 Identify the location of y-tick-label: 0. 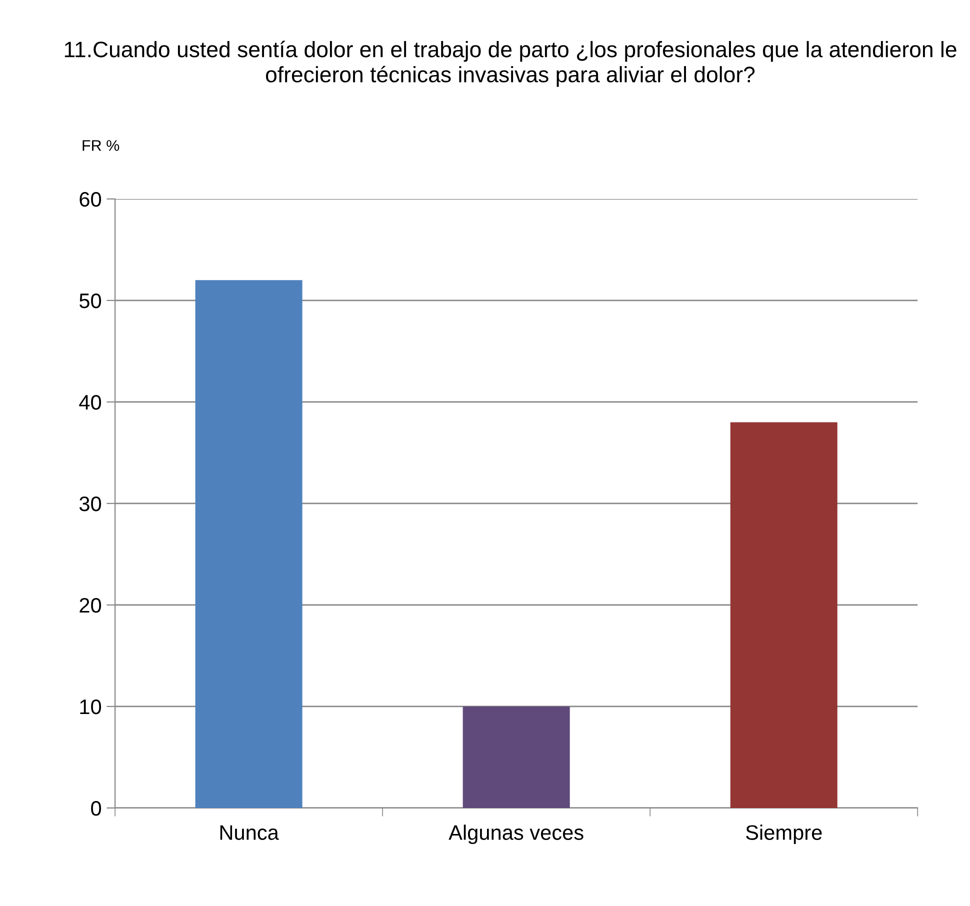
(96, 808).